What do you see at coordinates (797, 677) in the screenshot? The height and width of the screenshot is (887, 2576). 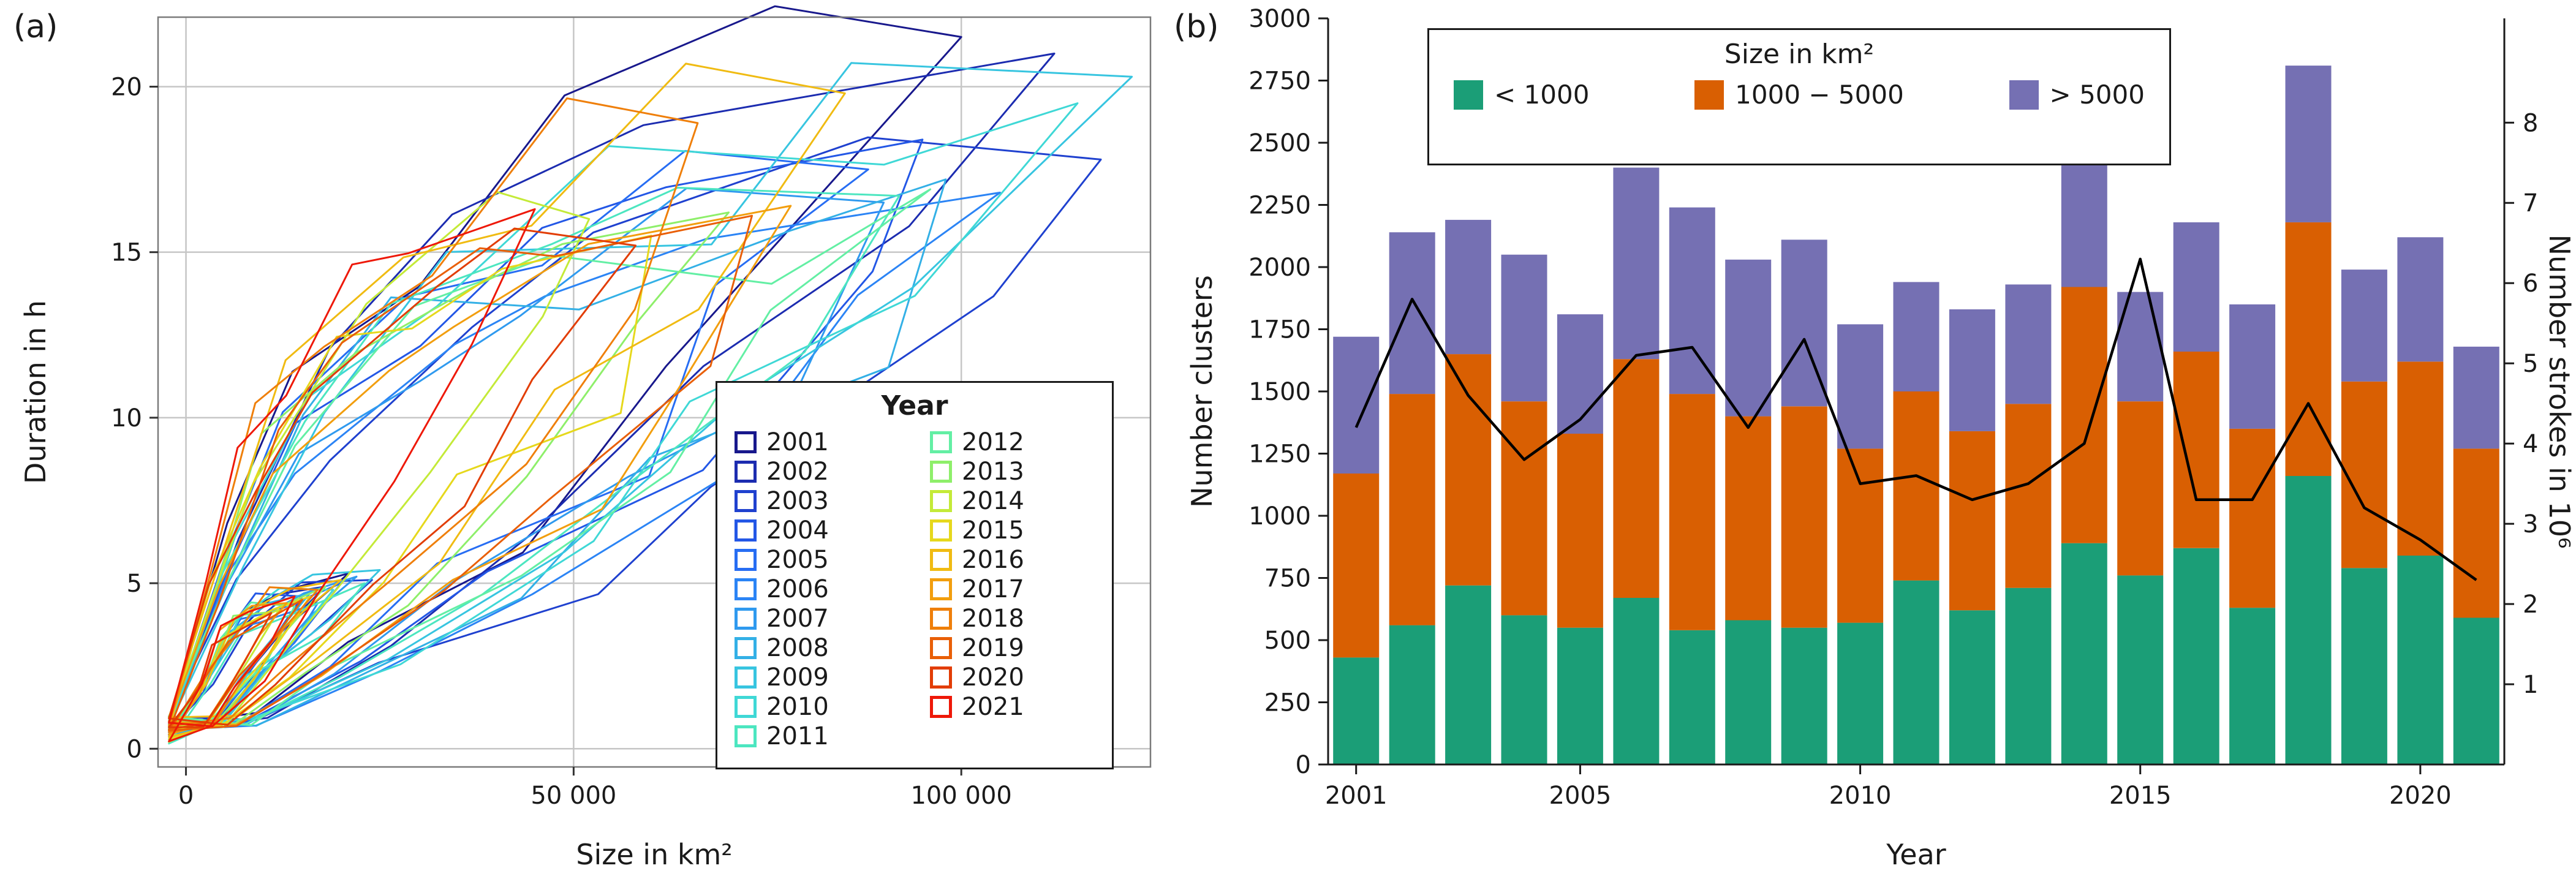 I see `legend-a-entry-label: 2009` at bounding box center [797, 677].